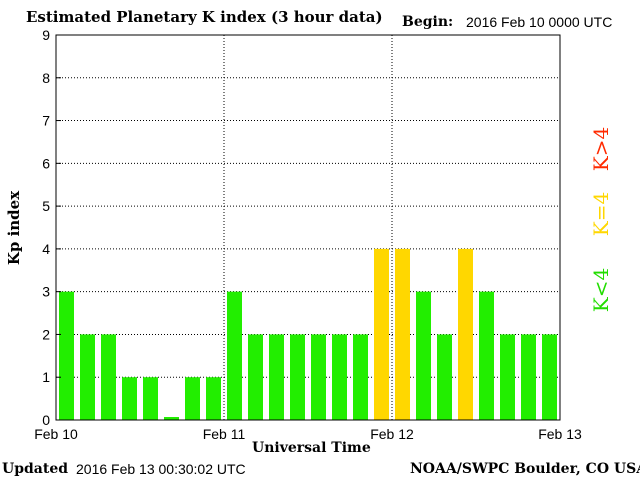 This screenshot has height=480, width=640. What do you see at coordinates (46, 78) in the screenshot?
I see `y-tick-label: 8` at bounding box center [46, 78].